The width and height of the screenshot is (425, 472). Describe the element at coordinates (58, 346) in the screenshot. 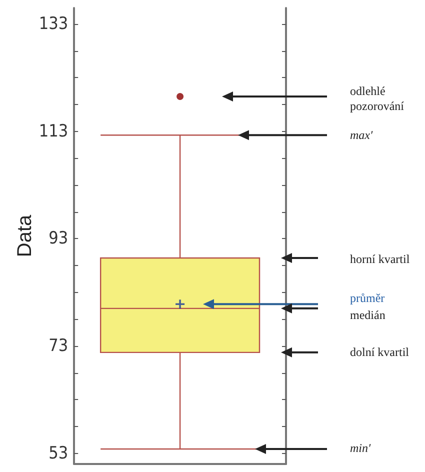

I see `y-tick-label: 73` at that location.